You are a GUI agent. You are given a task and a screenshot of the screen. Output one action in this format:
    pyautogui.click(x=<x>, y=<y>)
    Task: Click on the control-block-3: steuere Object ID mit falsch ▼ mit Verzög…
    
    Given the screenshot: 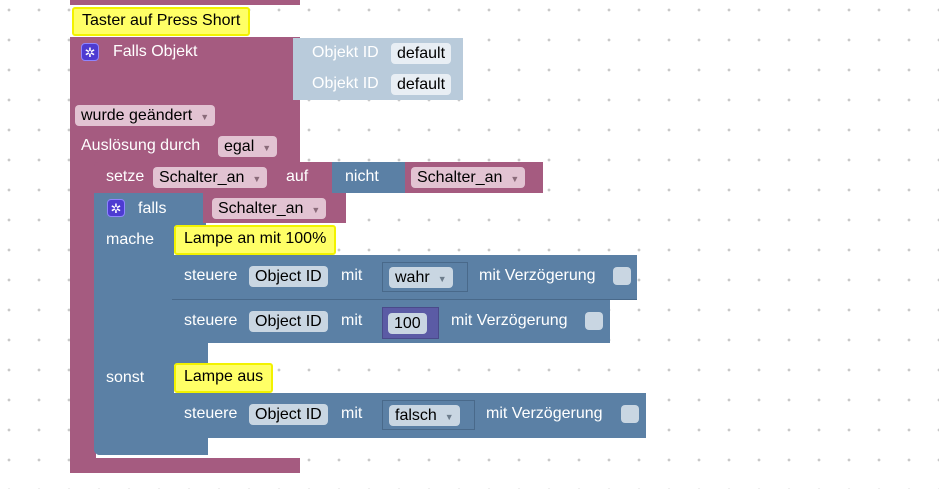 What is the action you would take?
    pyautogui.click(x=409, y=415)
    